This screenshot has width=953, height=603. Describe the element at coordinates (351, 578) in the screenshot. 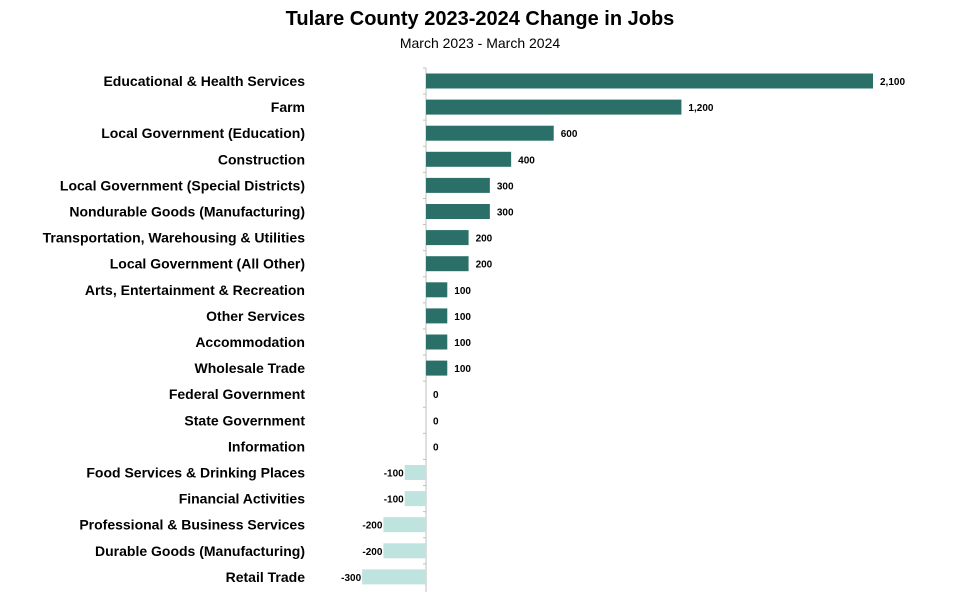

I see `data-label: -300` at that location.